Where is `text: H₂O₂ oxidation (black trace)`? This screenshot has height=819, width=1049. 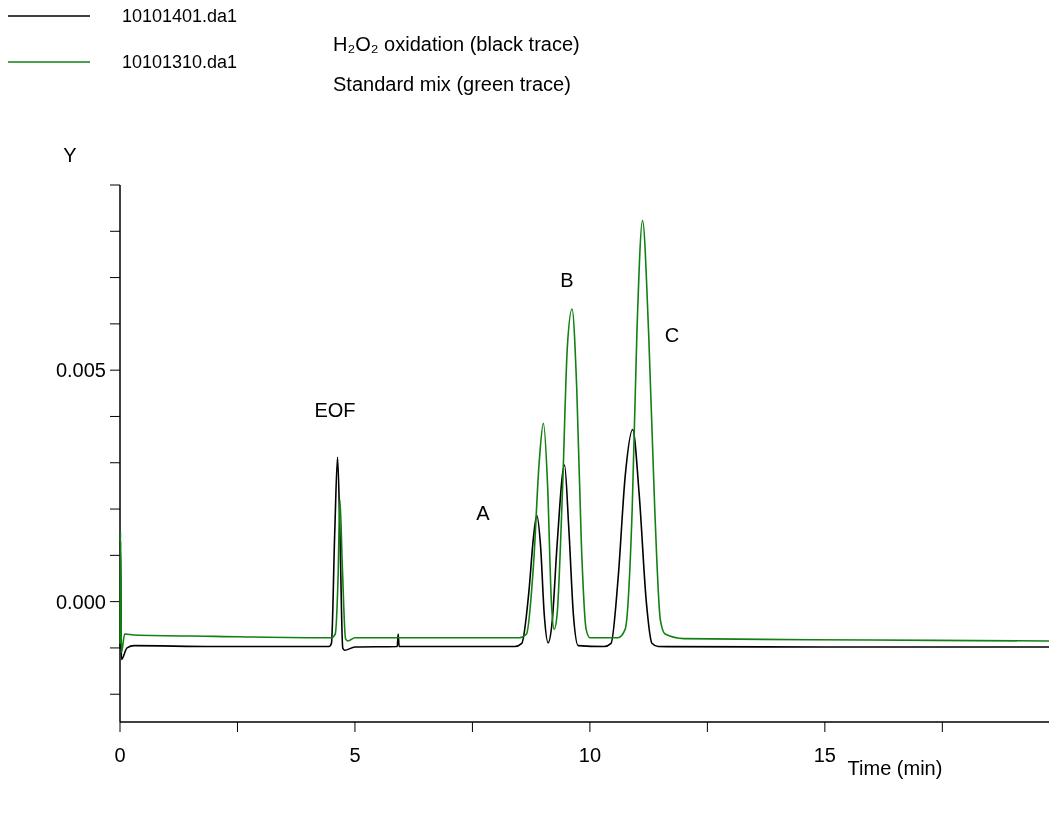
text: H₂O₂ oxidation (black trace) is located at coordinates (456, 44).